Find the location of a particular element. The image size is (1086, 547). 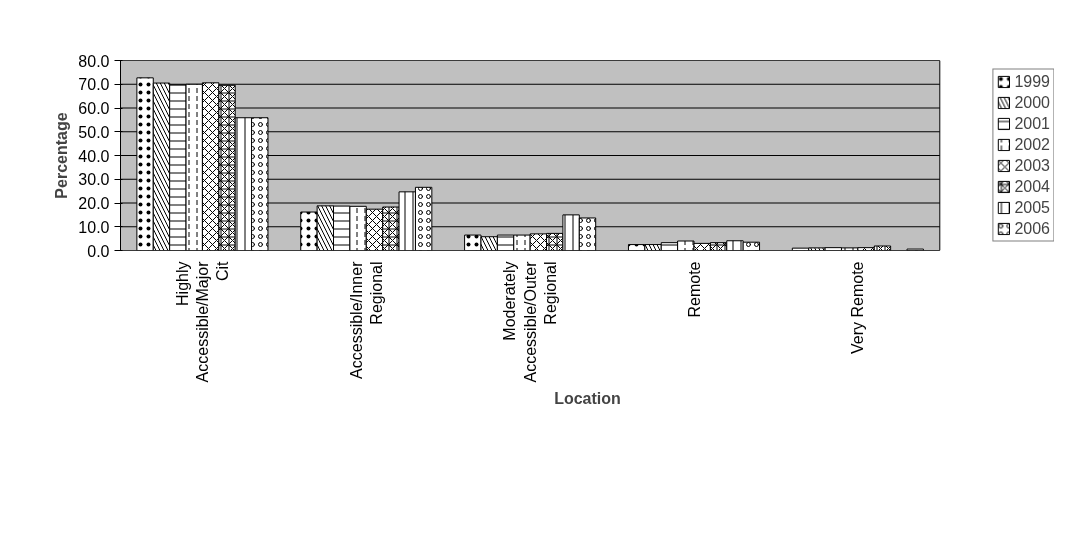

y-tick-label: 30.0 is located at coordinates (94, 180).